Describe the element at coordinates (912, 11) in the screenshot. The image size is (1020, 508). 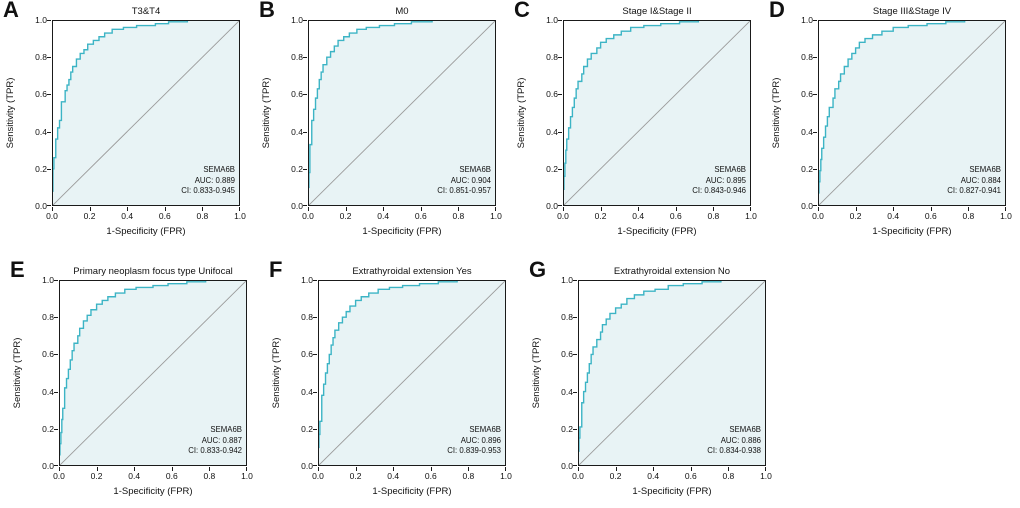
I see `panel-title: Stage III&Stage IV` at that location.